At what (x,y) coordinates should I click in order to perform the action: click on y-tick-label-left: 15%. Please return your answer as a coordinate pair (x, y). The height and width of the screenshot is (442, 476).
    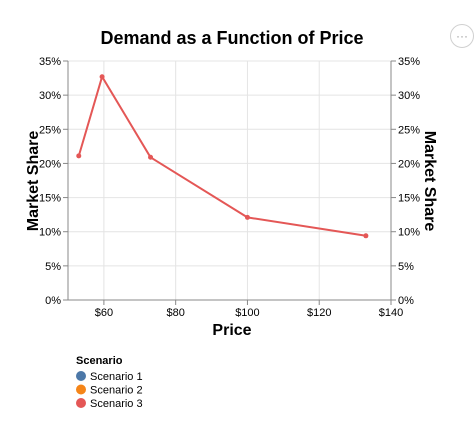
    Looking at the image, I should click on (50, 199).